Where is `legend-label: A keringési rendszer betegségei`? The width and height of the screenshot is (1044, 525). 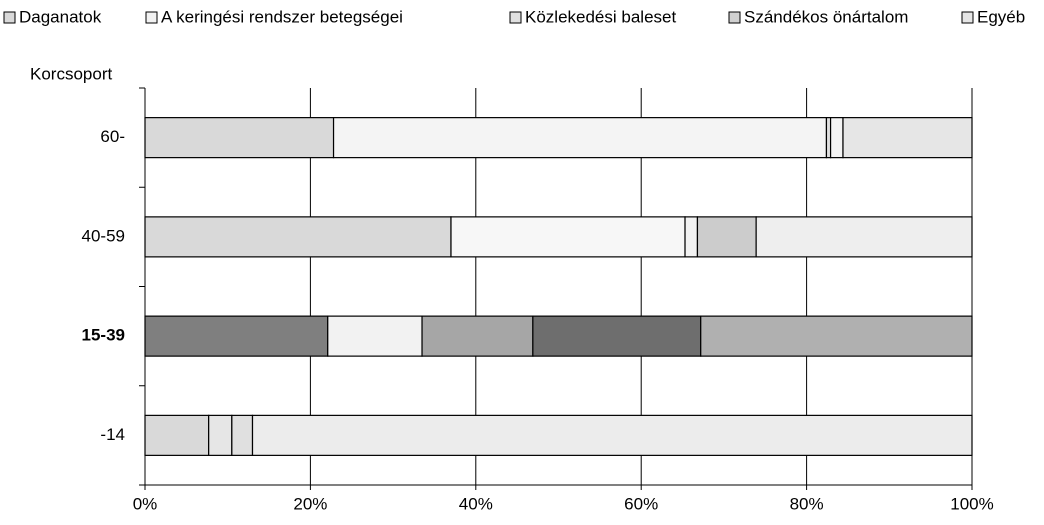 legend-label: A keringési rendszer betegségei is located at coordinates (282, 16).